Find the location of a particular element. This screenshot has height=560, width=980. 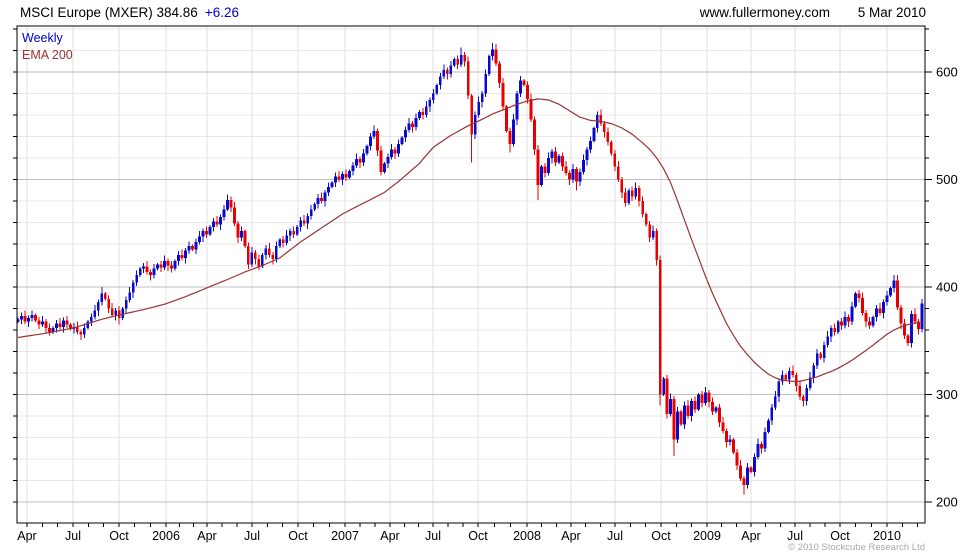

legend-ema-label: EMA 200 is located at coordinates (47, 55).